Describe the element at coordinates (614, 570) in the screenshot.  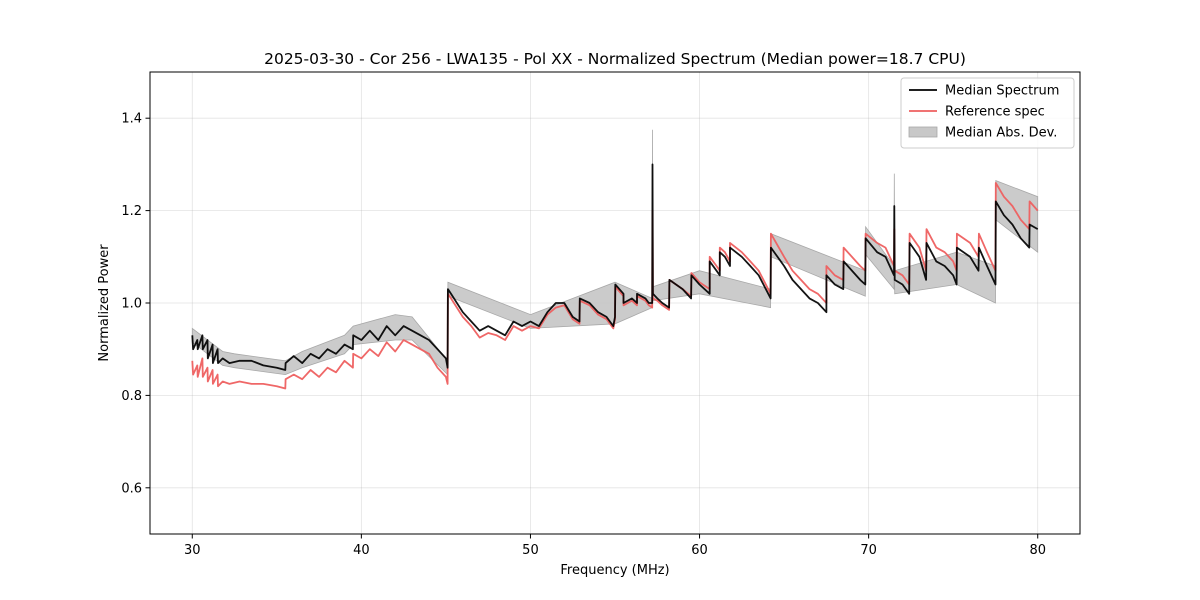
I see `x-axis-label: Frequency (MHz)` at that location.